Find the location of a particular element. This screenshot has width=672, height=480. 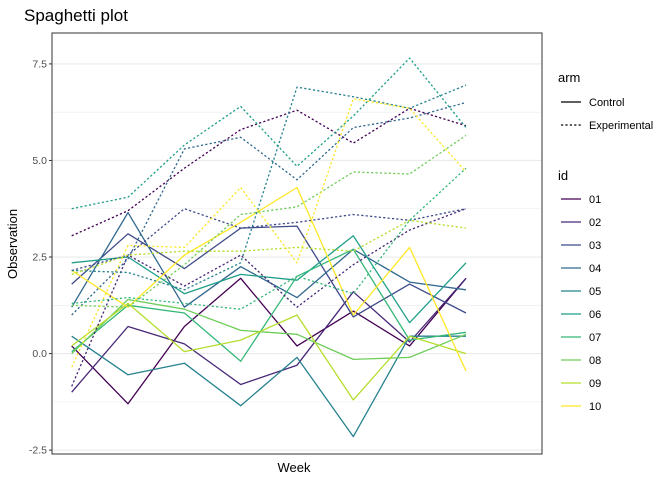

legend-label-id-10: 10 is located at coordinates (595, 407).